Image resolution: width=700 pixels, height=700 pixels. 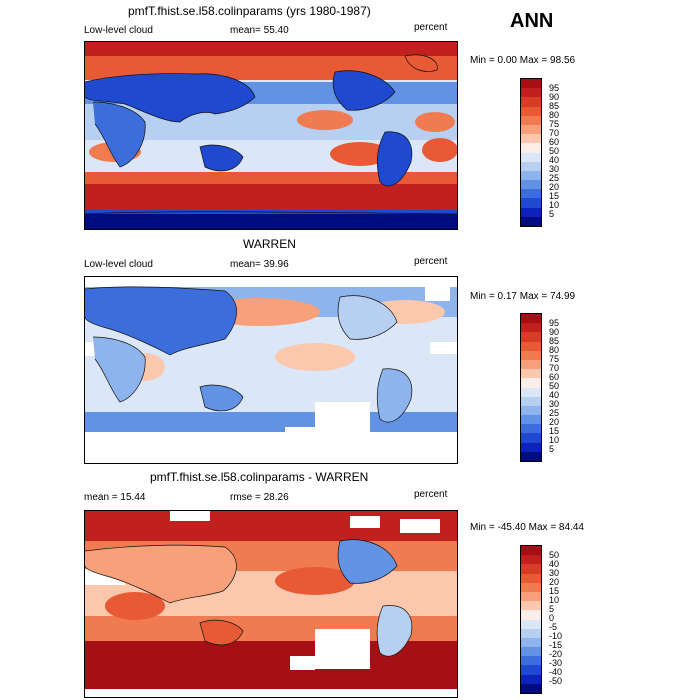 I want to click on colorbar-label: -5, so click(x=553, y=627).